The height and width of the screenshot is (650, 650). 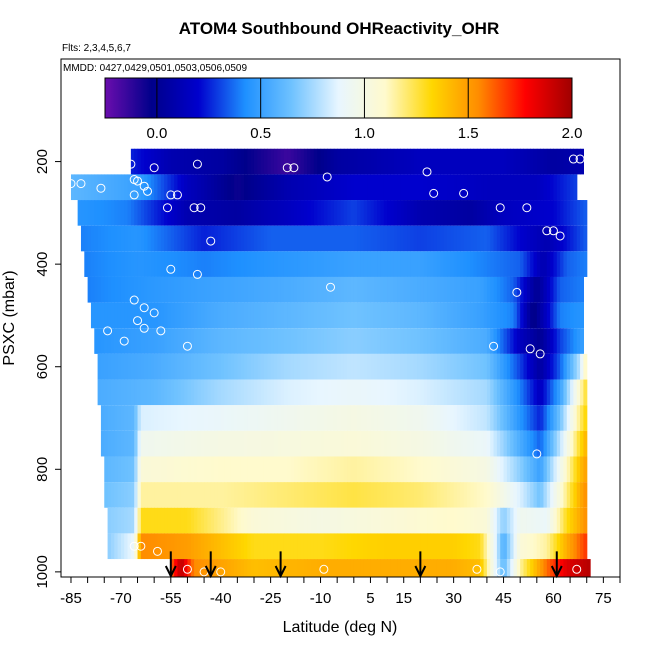 I want to click on x-tick-label: 15, so click(x=403, y=598).